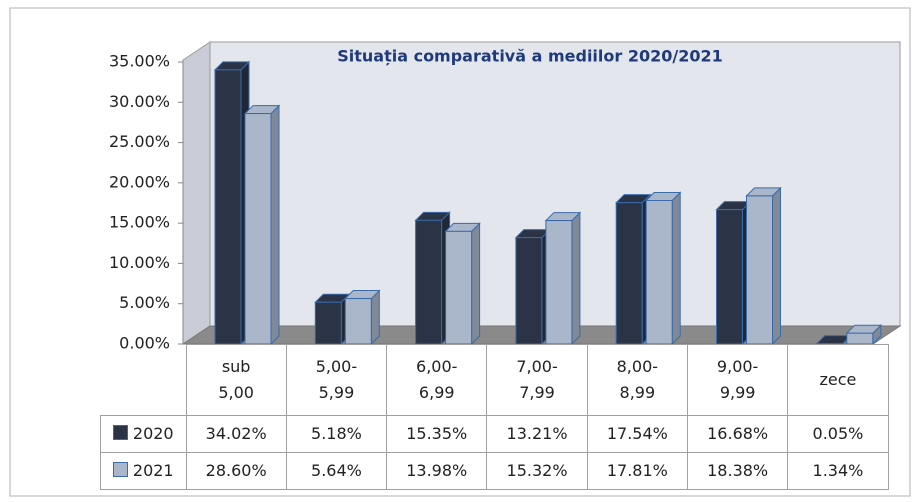 Image resolution: width=921 pixels, height=502 pixels. I want to click on category-label: sub 5,00, so click(236, 380).